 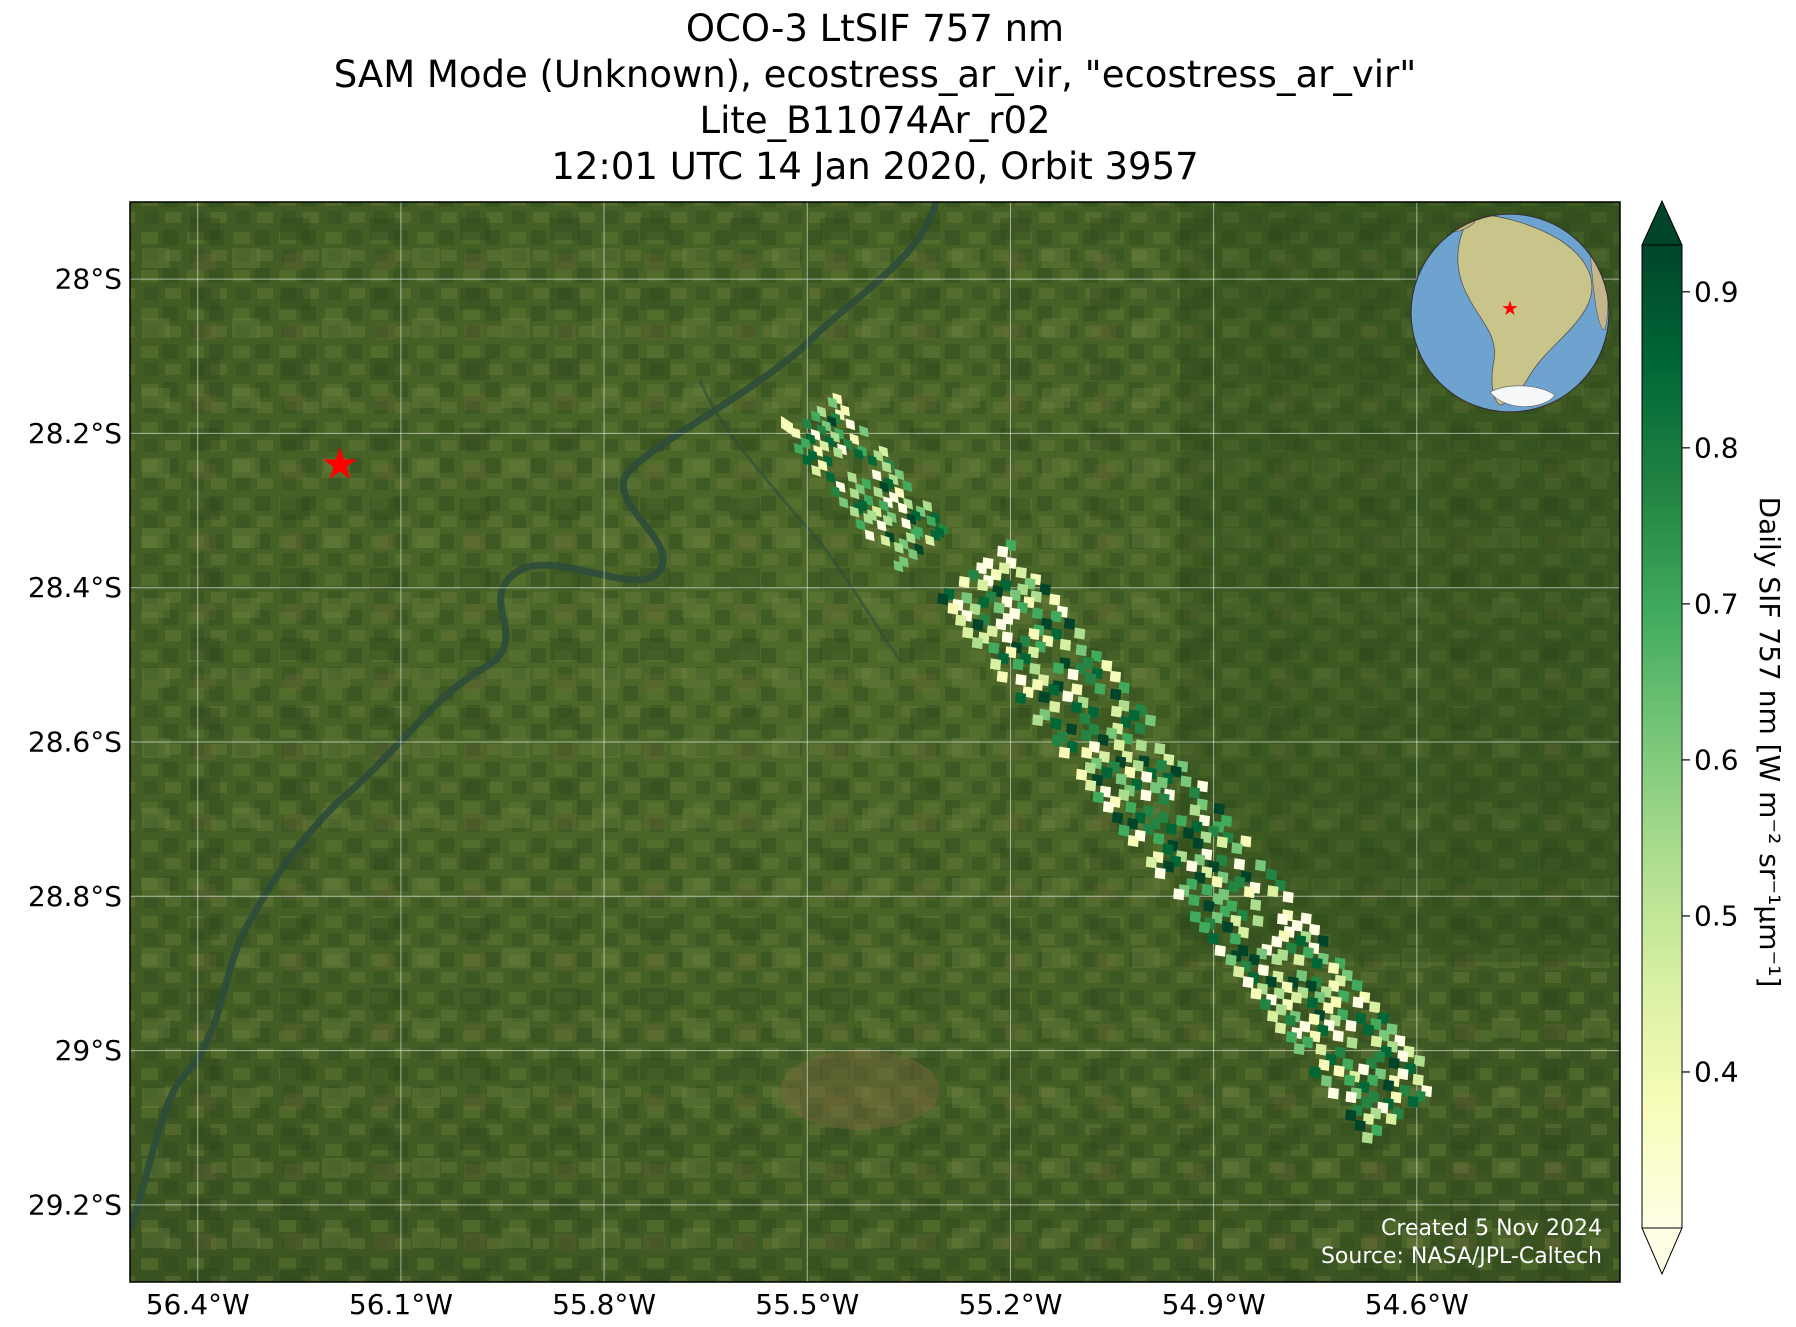 What do you see at coordinates (1417, 1304) in the screenshot?
I see `lon-tick-label: 54.6°W` at bounding box center [1417, 1304].